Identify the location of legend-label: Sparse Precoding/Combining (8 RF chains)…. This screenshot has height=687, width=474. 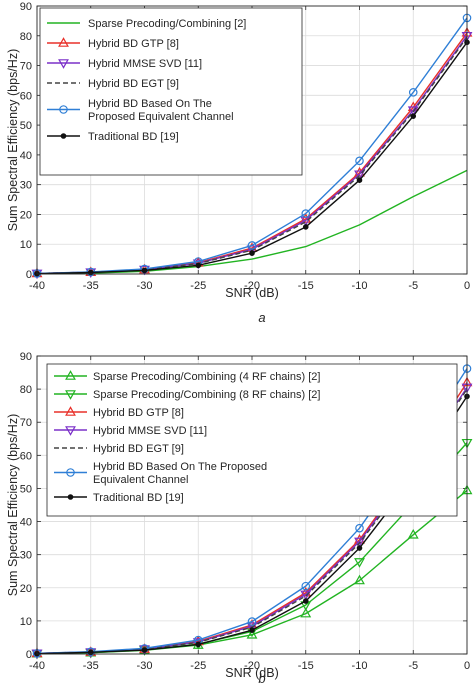
(206, 395).